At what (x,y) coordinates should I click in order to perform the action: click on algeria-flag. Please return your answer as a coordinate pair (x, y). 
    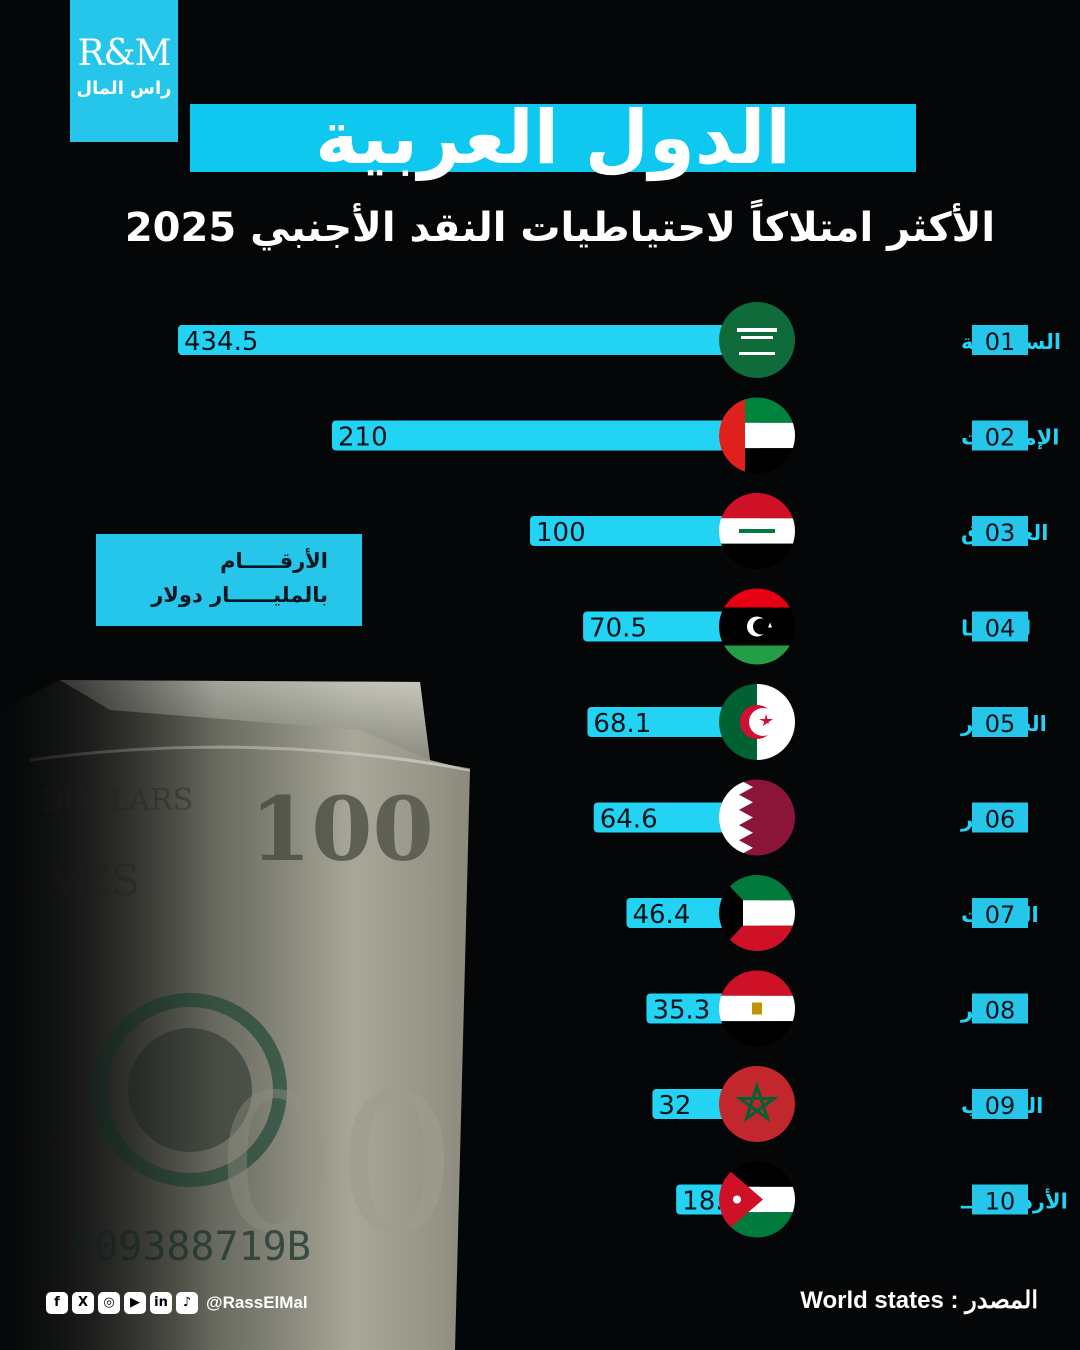
    Looking at the image, I should click on (757, 722).